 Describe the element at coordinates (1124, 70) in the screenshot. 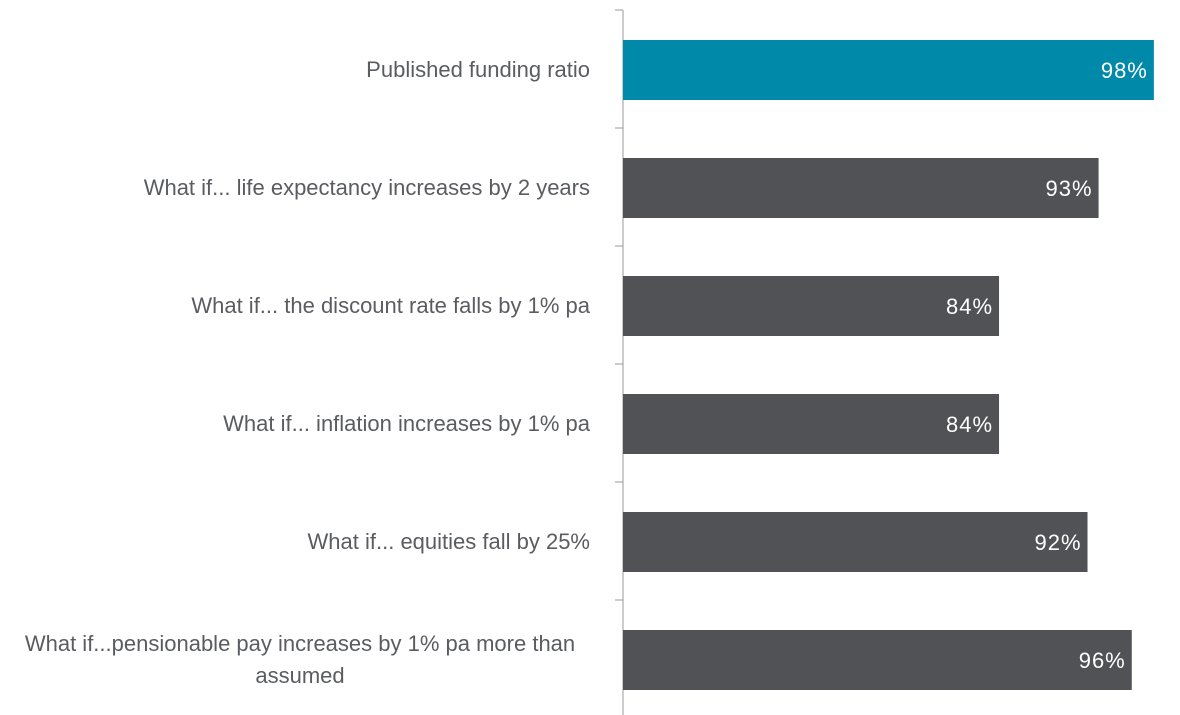

I see `value-label: 98%` at that location.